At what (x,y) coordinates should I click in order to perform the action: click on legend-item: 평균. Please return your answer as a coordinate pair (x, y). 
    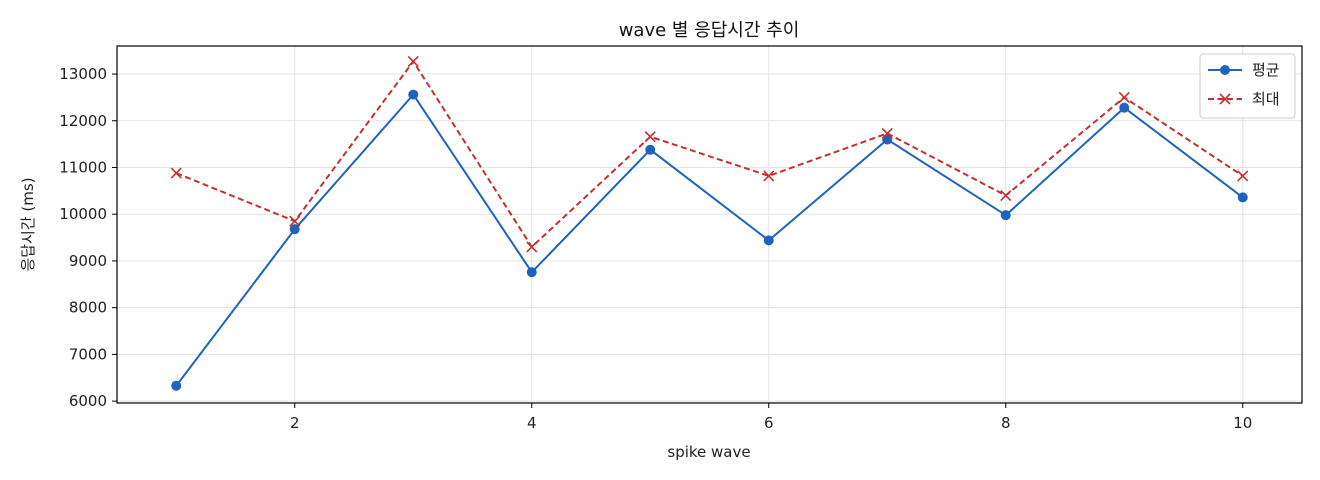
    Looking at the image, I should click on (1244, 70).